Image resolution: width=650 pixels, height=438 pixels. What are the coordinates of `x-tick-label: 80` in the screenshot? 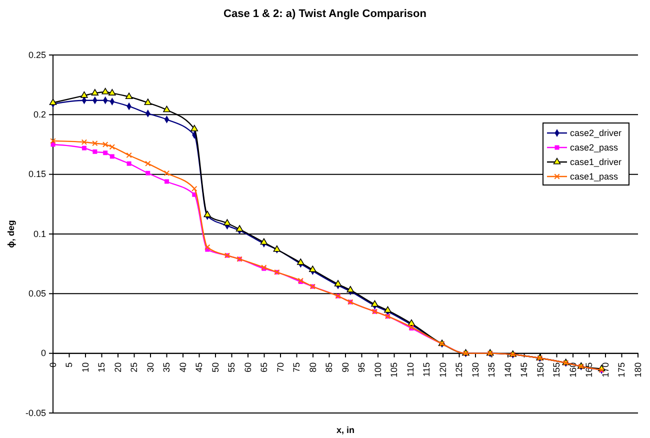 It's located at (313, 367).